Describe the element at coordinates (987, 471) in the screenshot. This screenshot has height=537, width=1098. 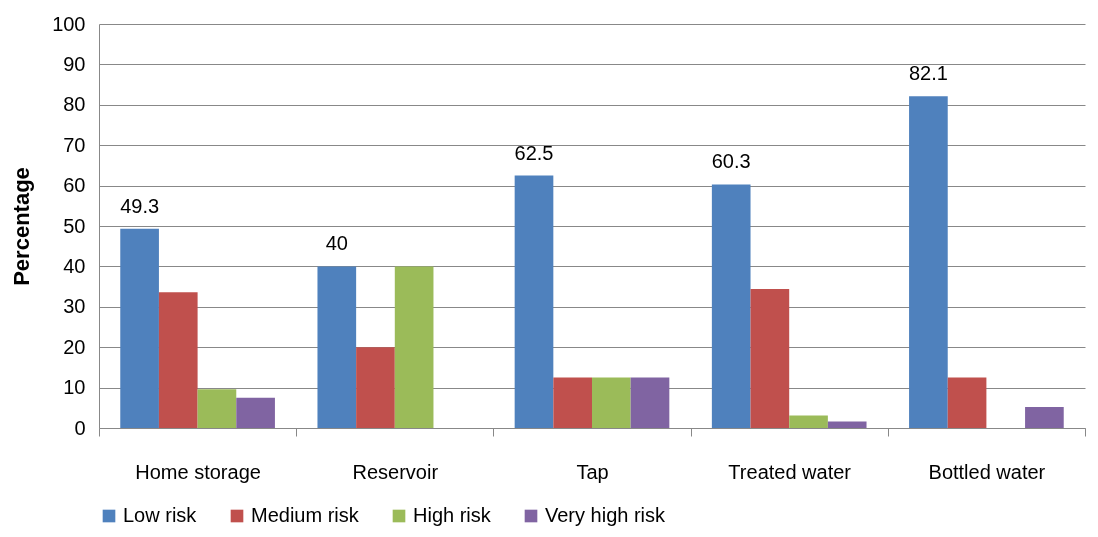
I see `x-tick-label: Bottled water` at that location.